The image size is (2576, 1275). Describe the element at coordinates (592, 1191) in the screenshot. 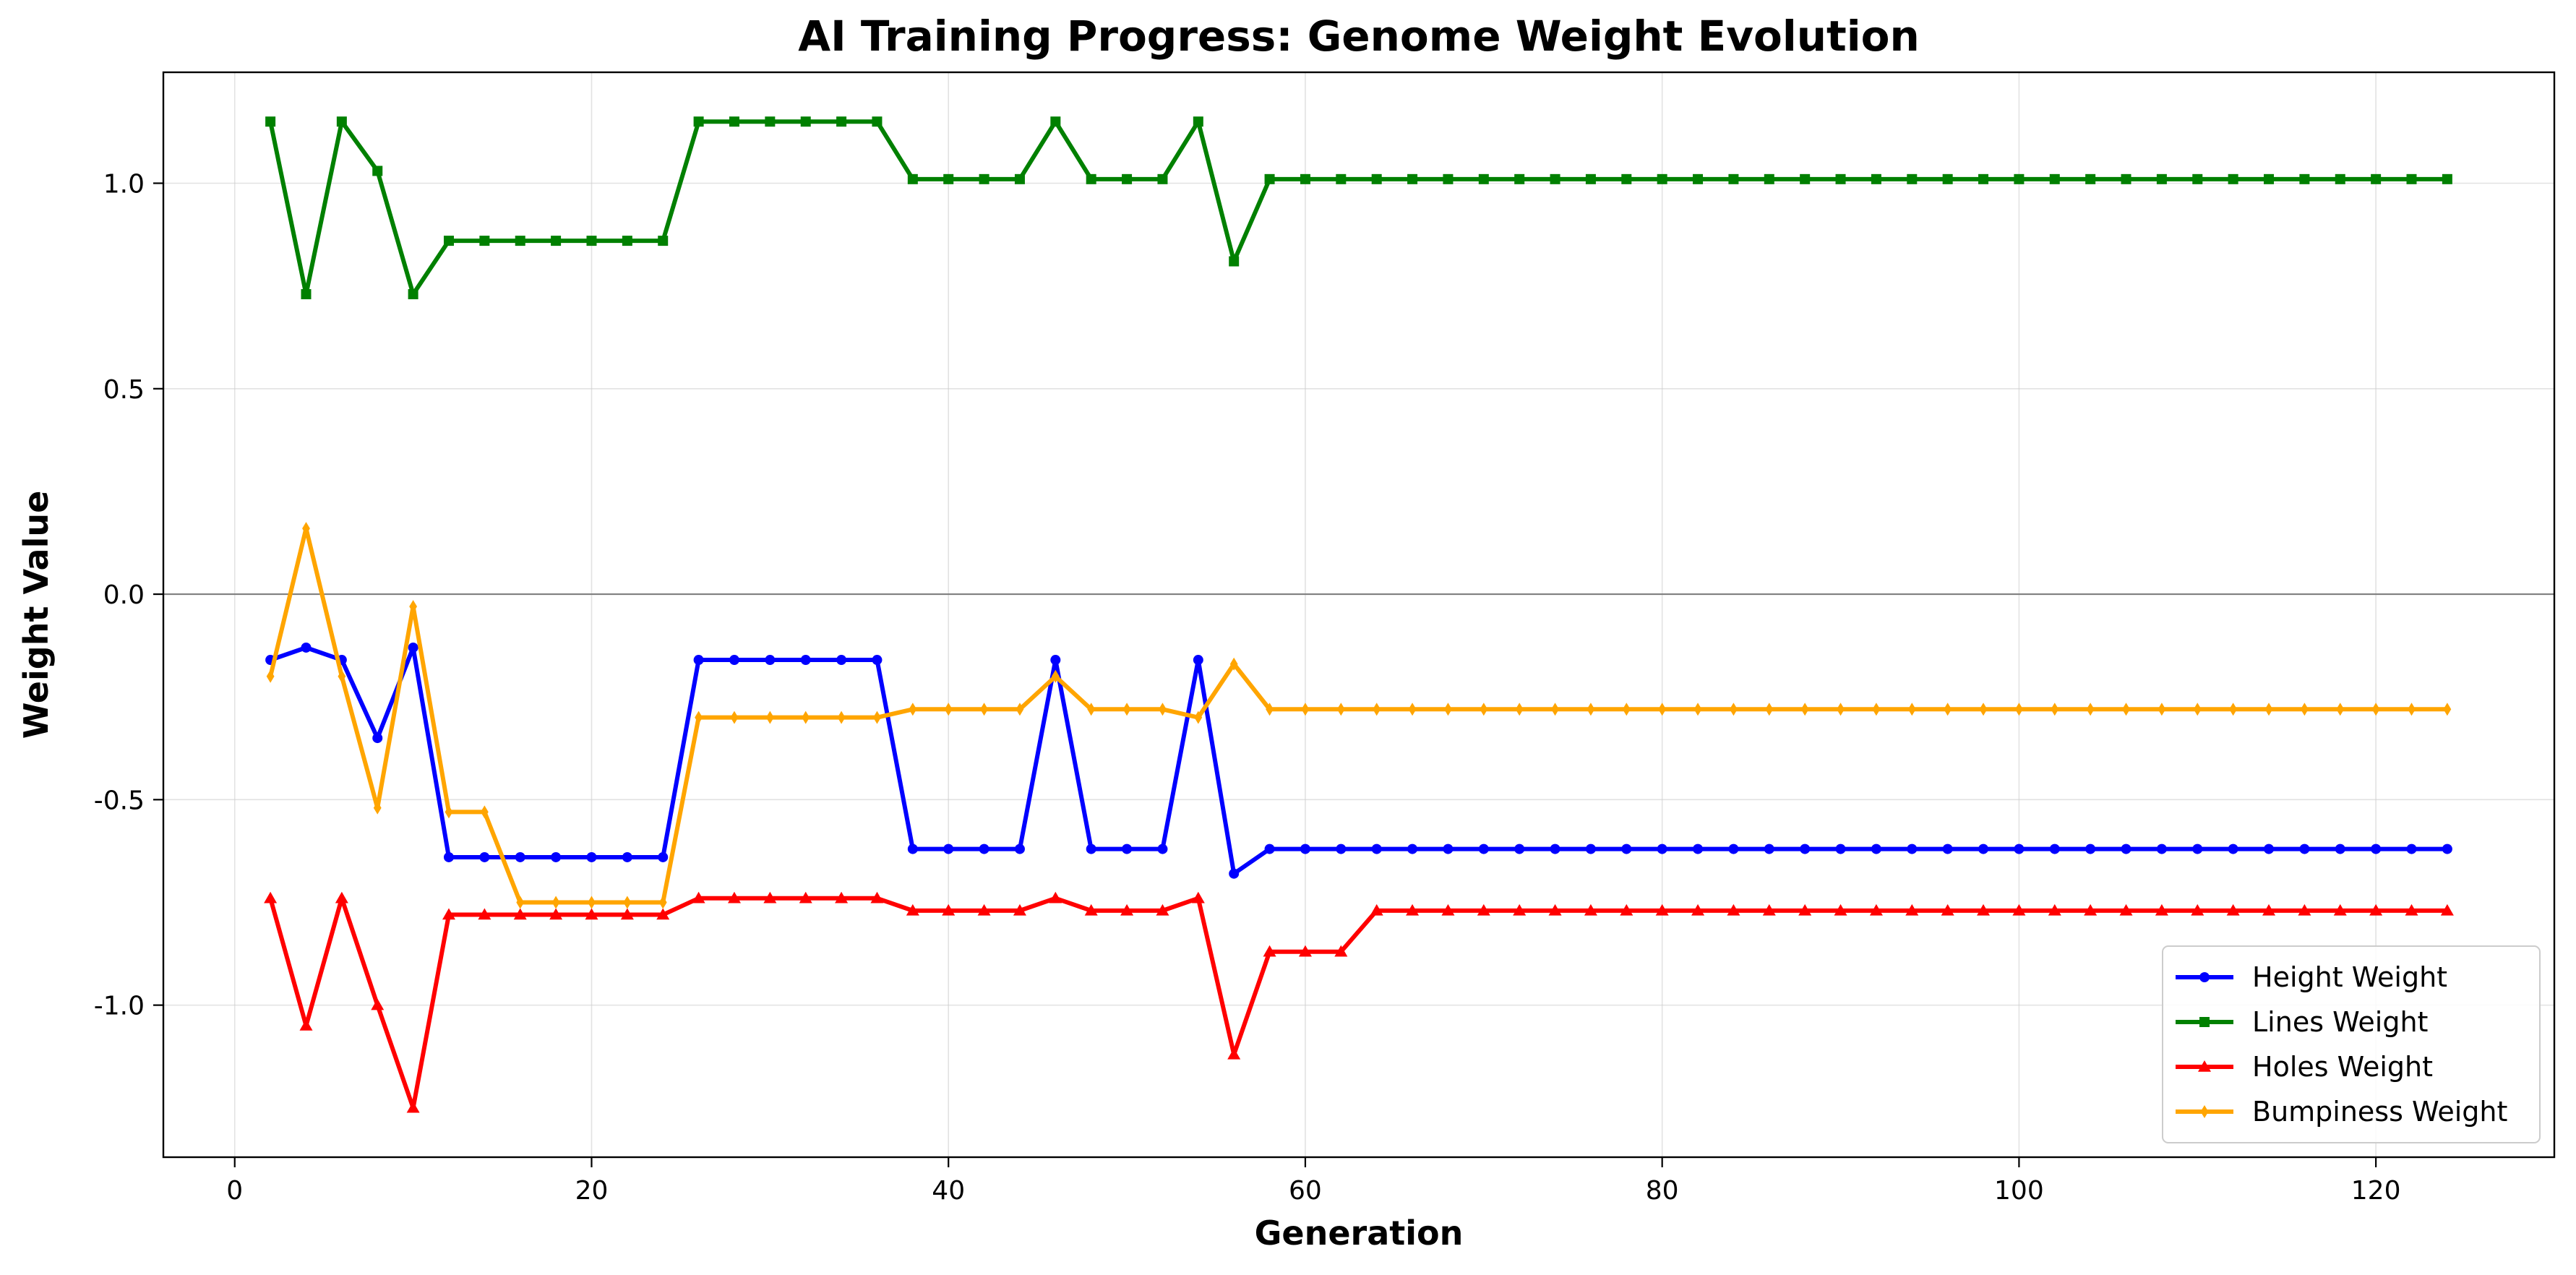

I see `x-tick-label: 20` at that location.